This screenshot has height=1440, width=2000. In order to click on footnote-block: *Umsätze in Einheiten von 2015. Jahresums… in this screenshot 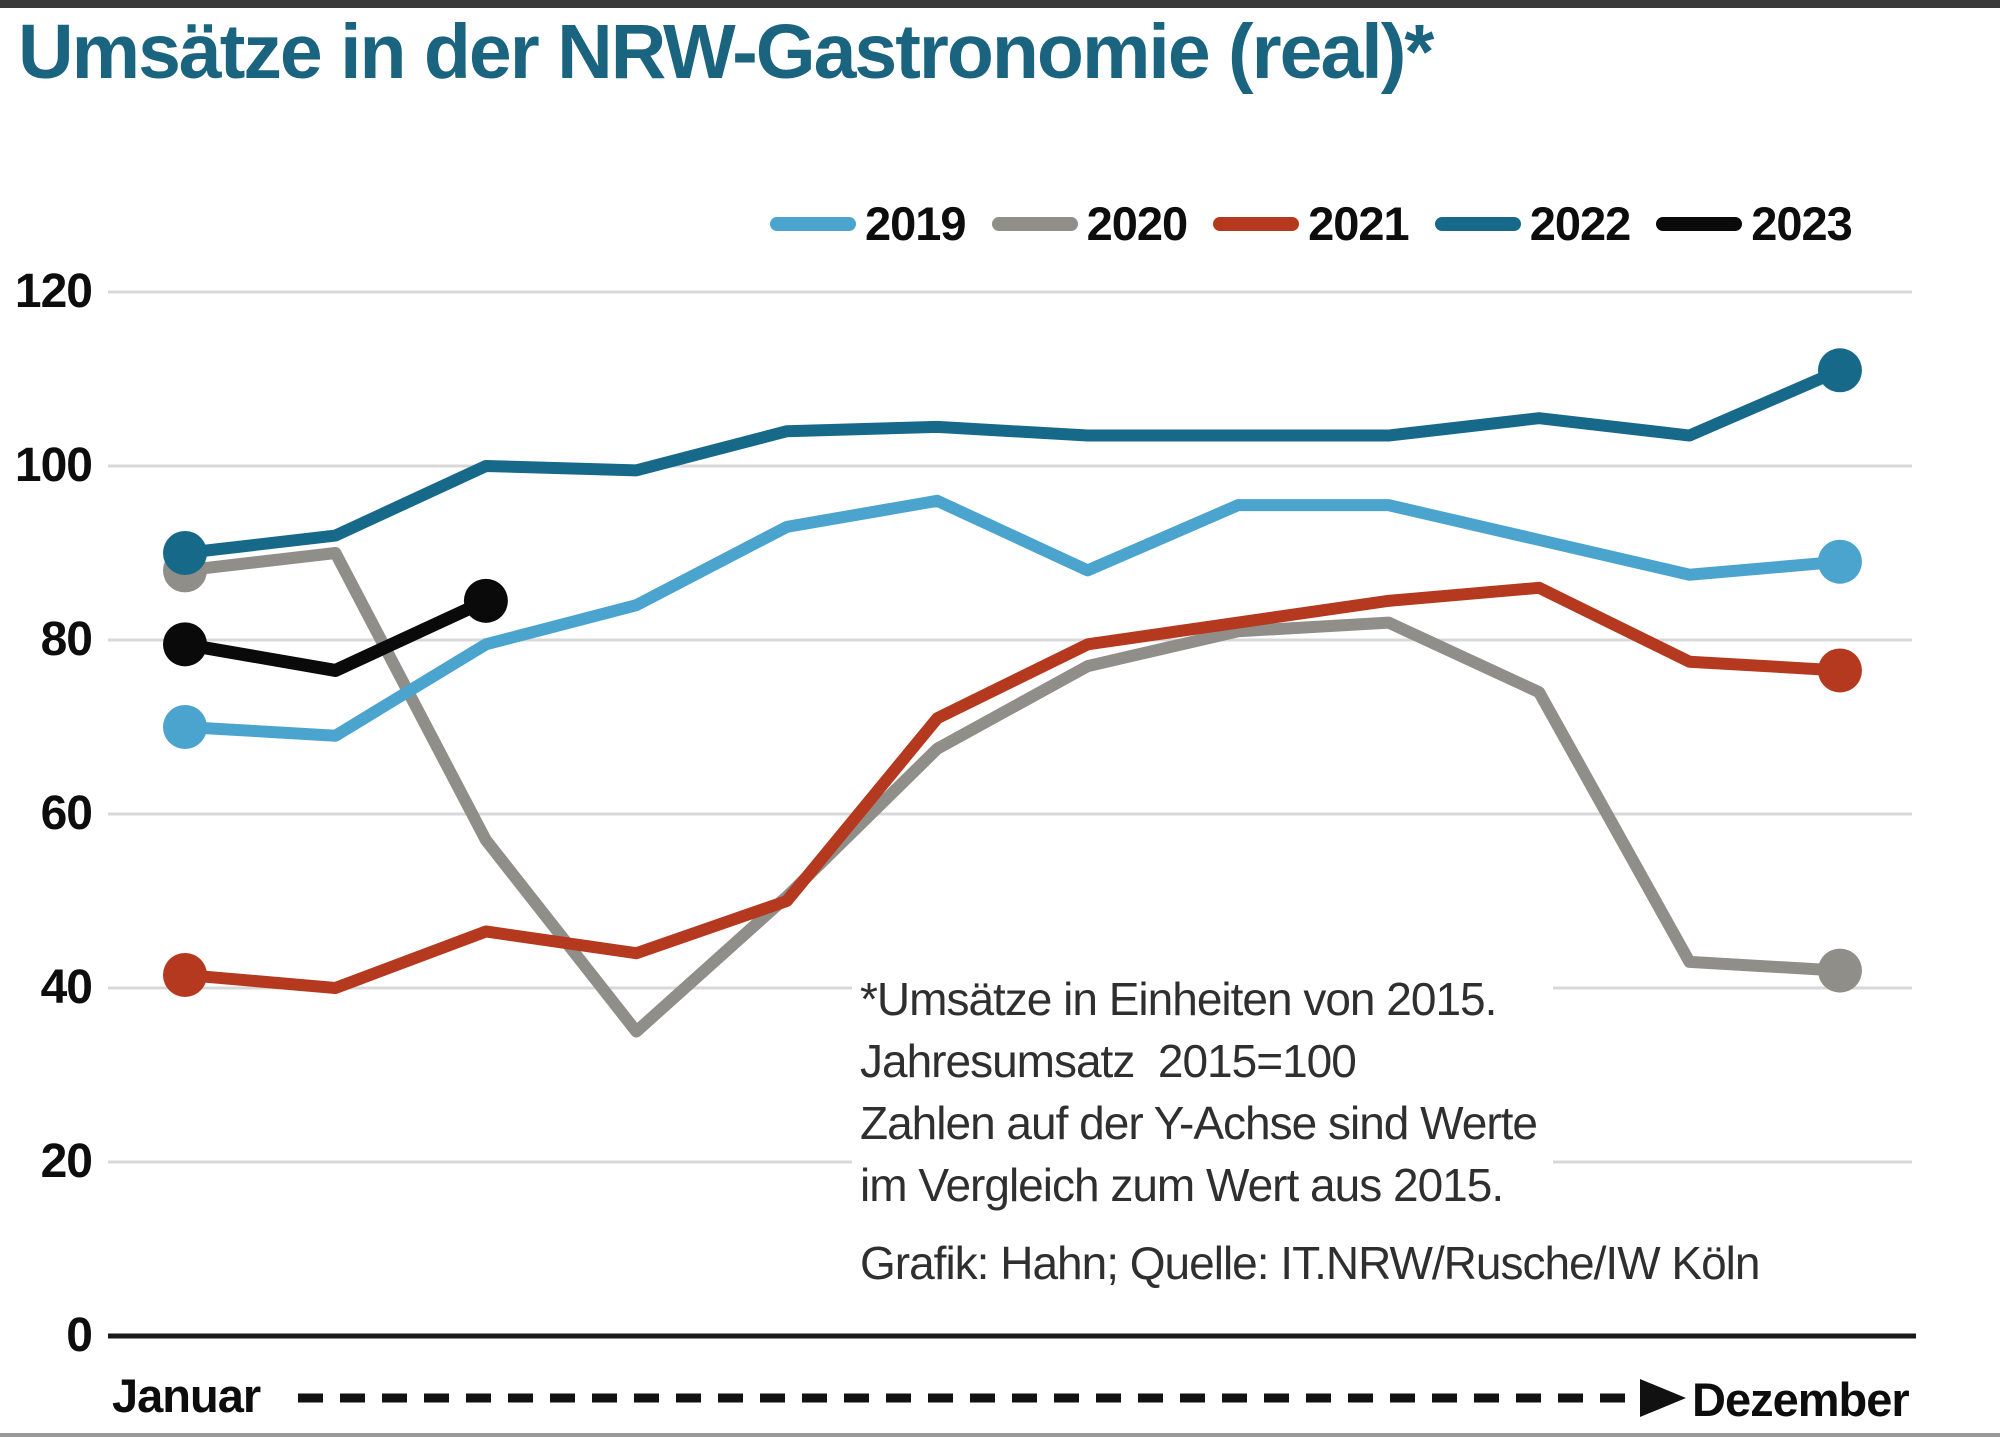, I will do `click(1314, 1131)`.